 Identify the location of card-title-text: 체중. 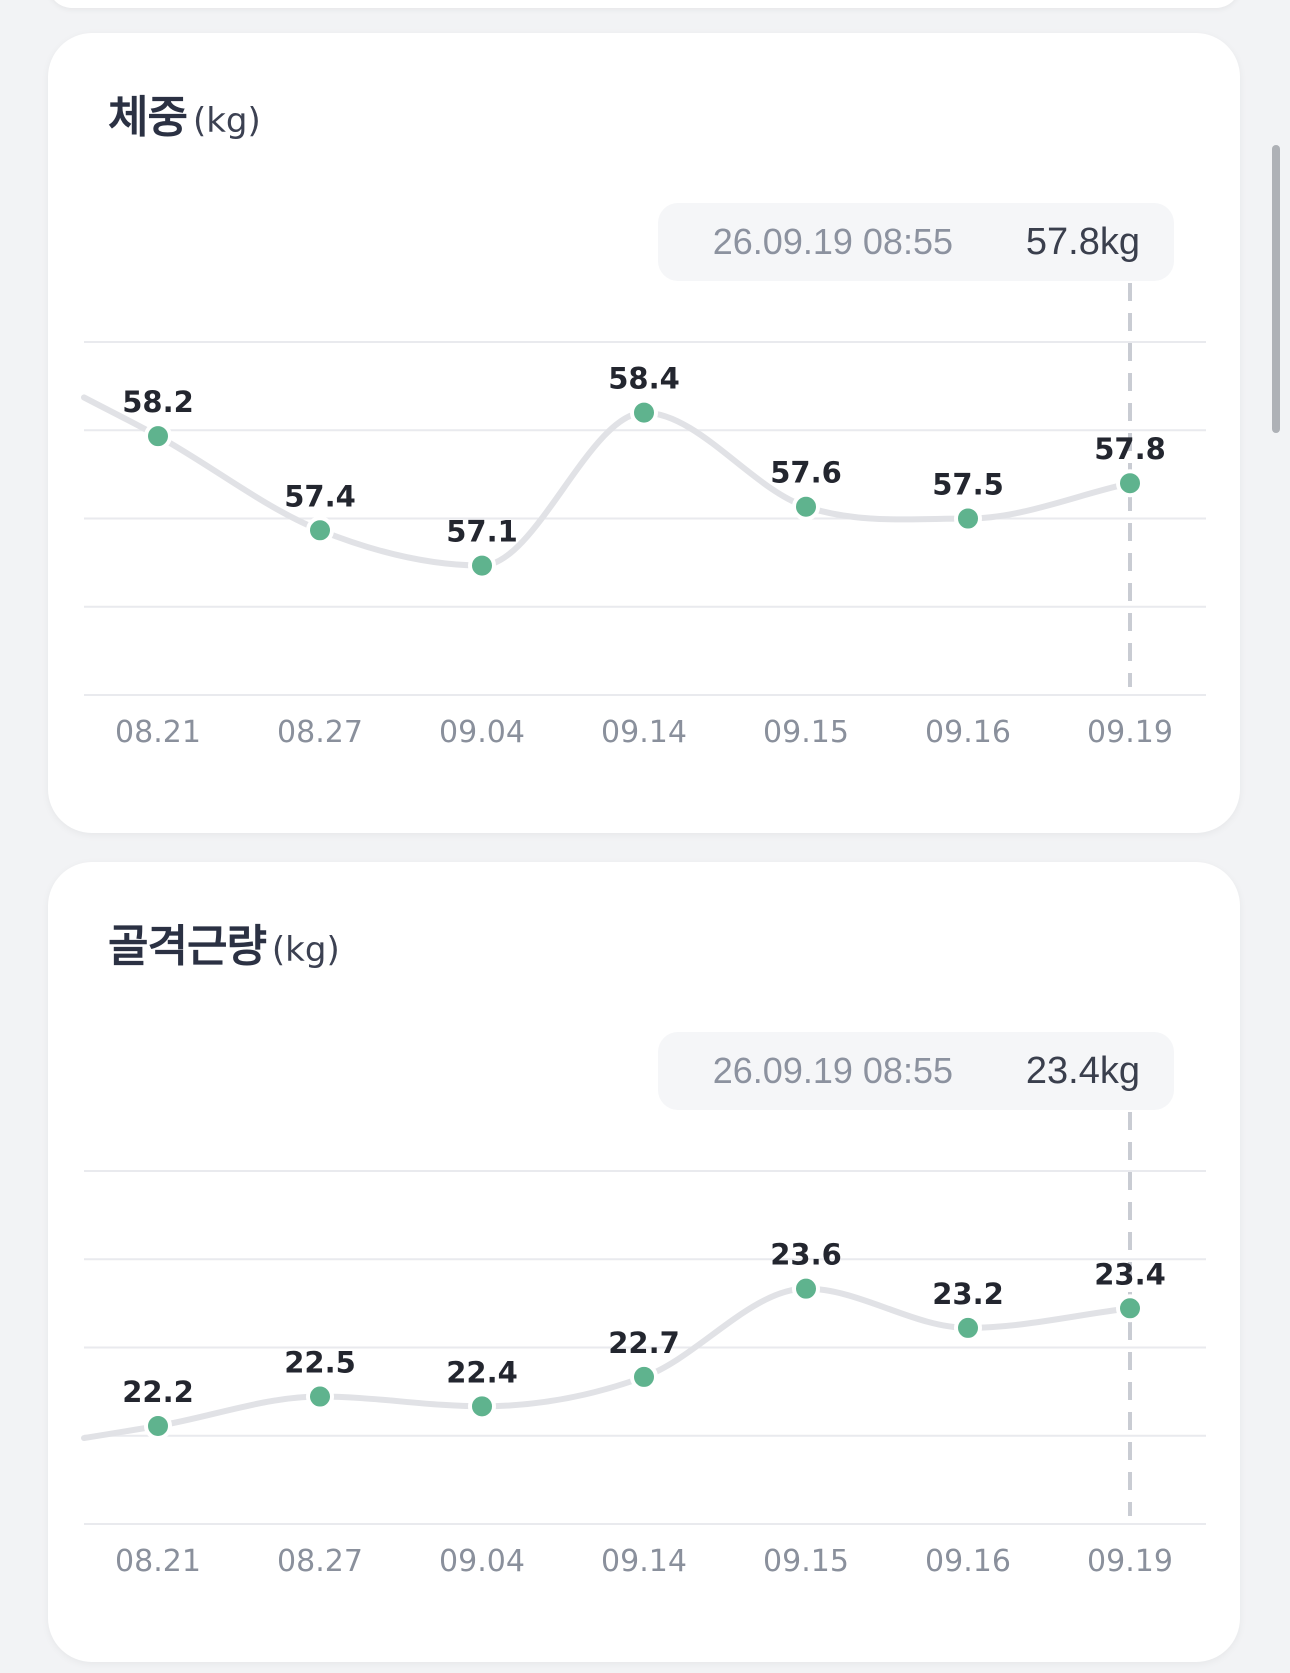
(148, 117).